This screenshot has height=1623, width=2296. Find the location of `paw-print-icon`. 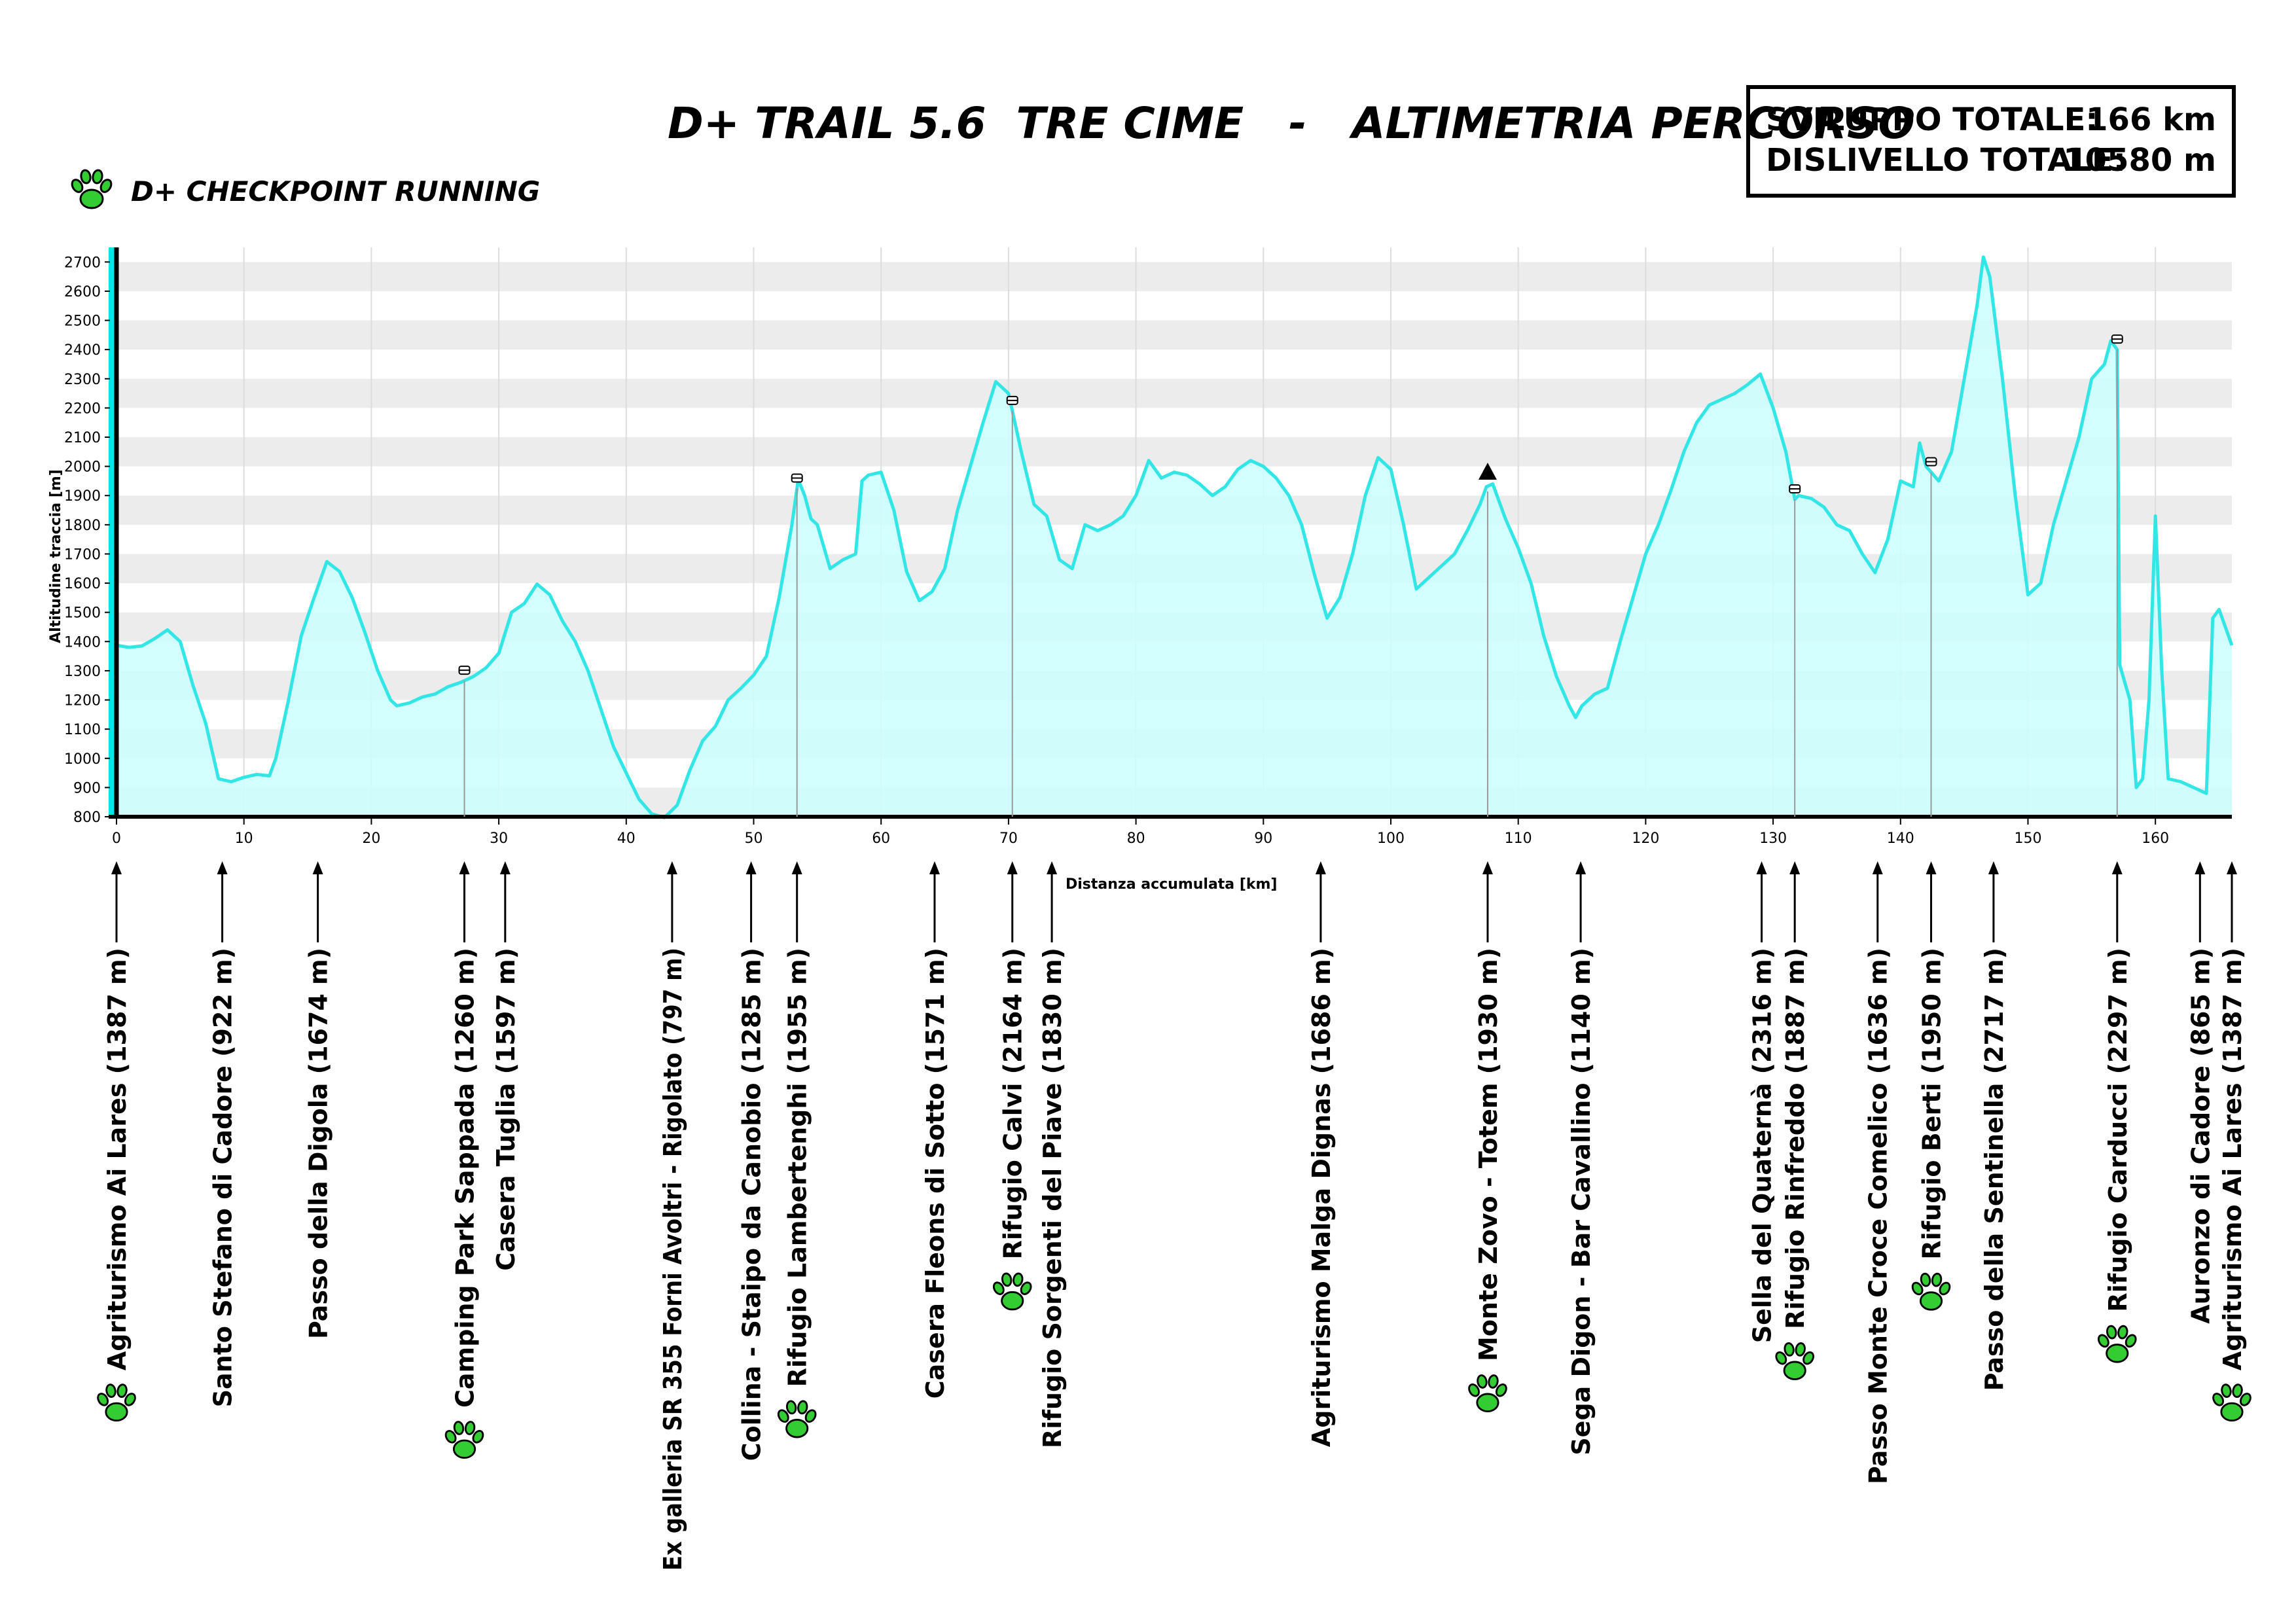

paw-print-icon is located at coordinates (92, 189).